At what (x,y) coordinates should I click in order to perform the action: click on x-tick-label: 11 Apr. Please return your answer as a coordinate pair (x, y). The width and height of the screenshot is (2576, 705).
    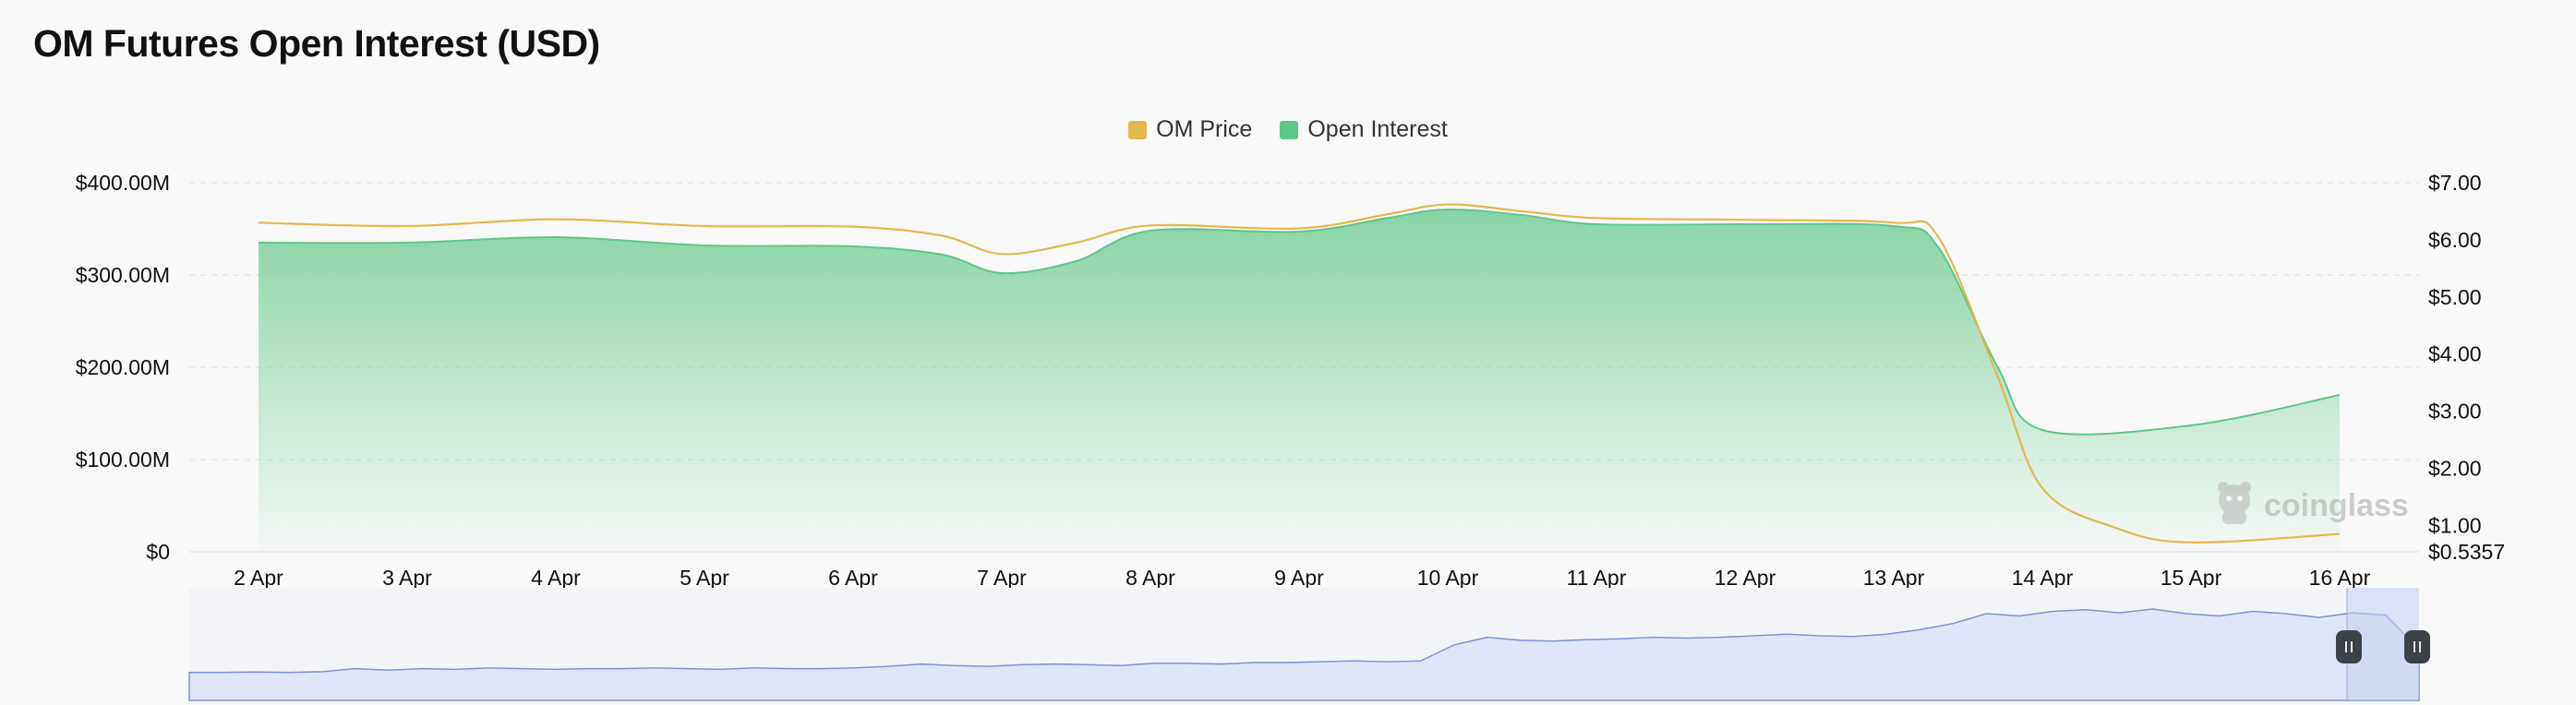
    Looking at the image, I should click on (1597, 578).